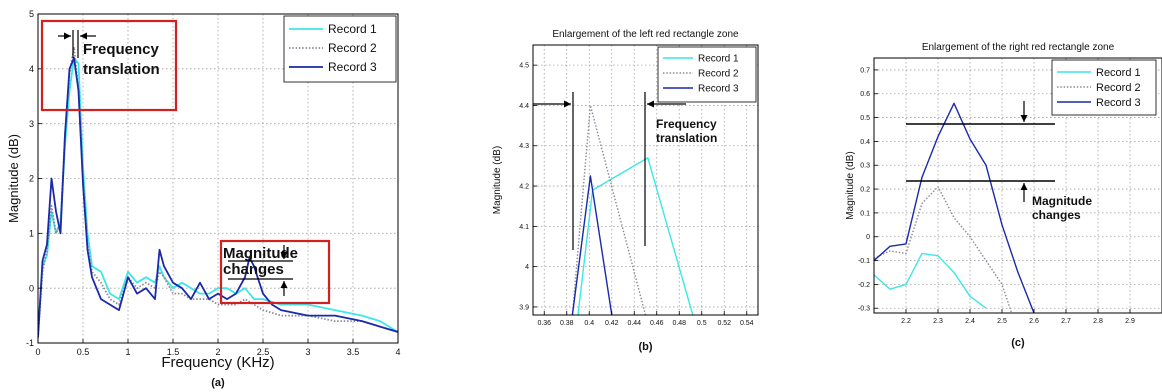 The width and height of the screenshot is (1162, 392). I want to click on y-tick-label: -1, so click(30, 343).